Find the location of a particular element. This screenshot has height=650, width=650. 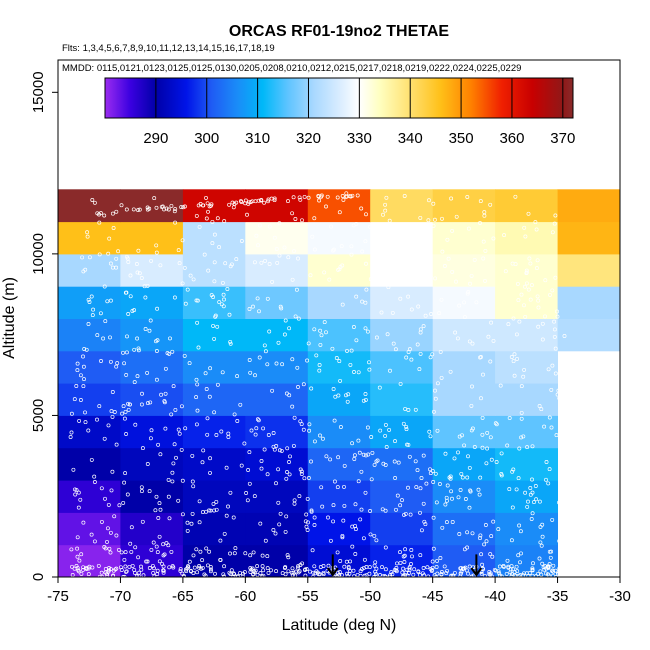

chart-title: ORCAS RF01-19no2 THETAE is located at coordinates (339, 31).